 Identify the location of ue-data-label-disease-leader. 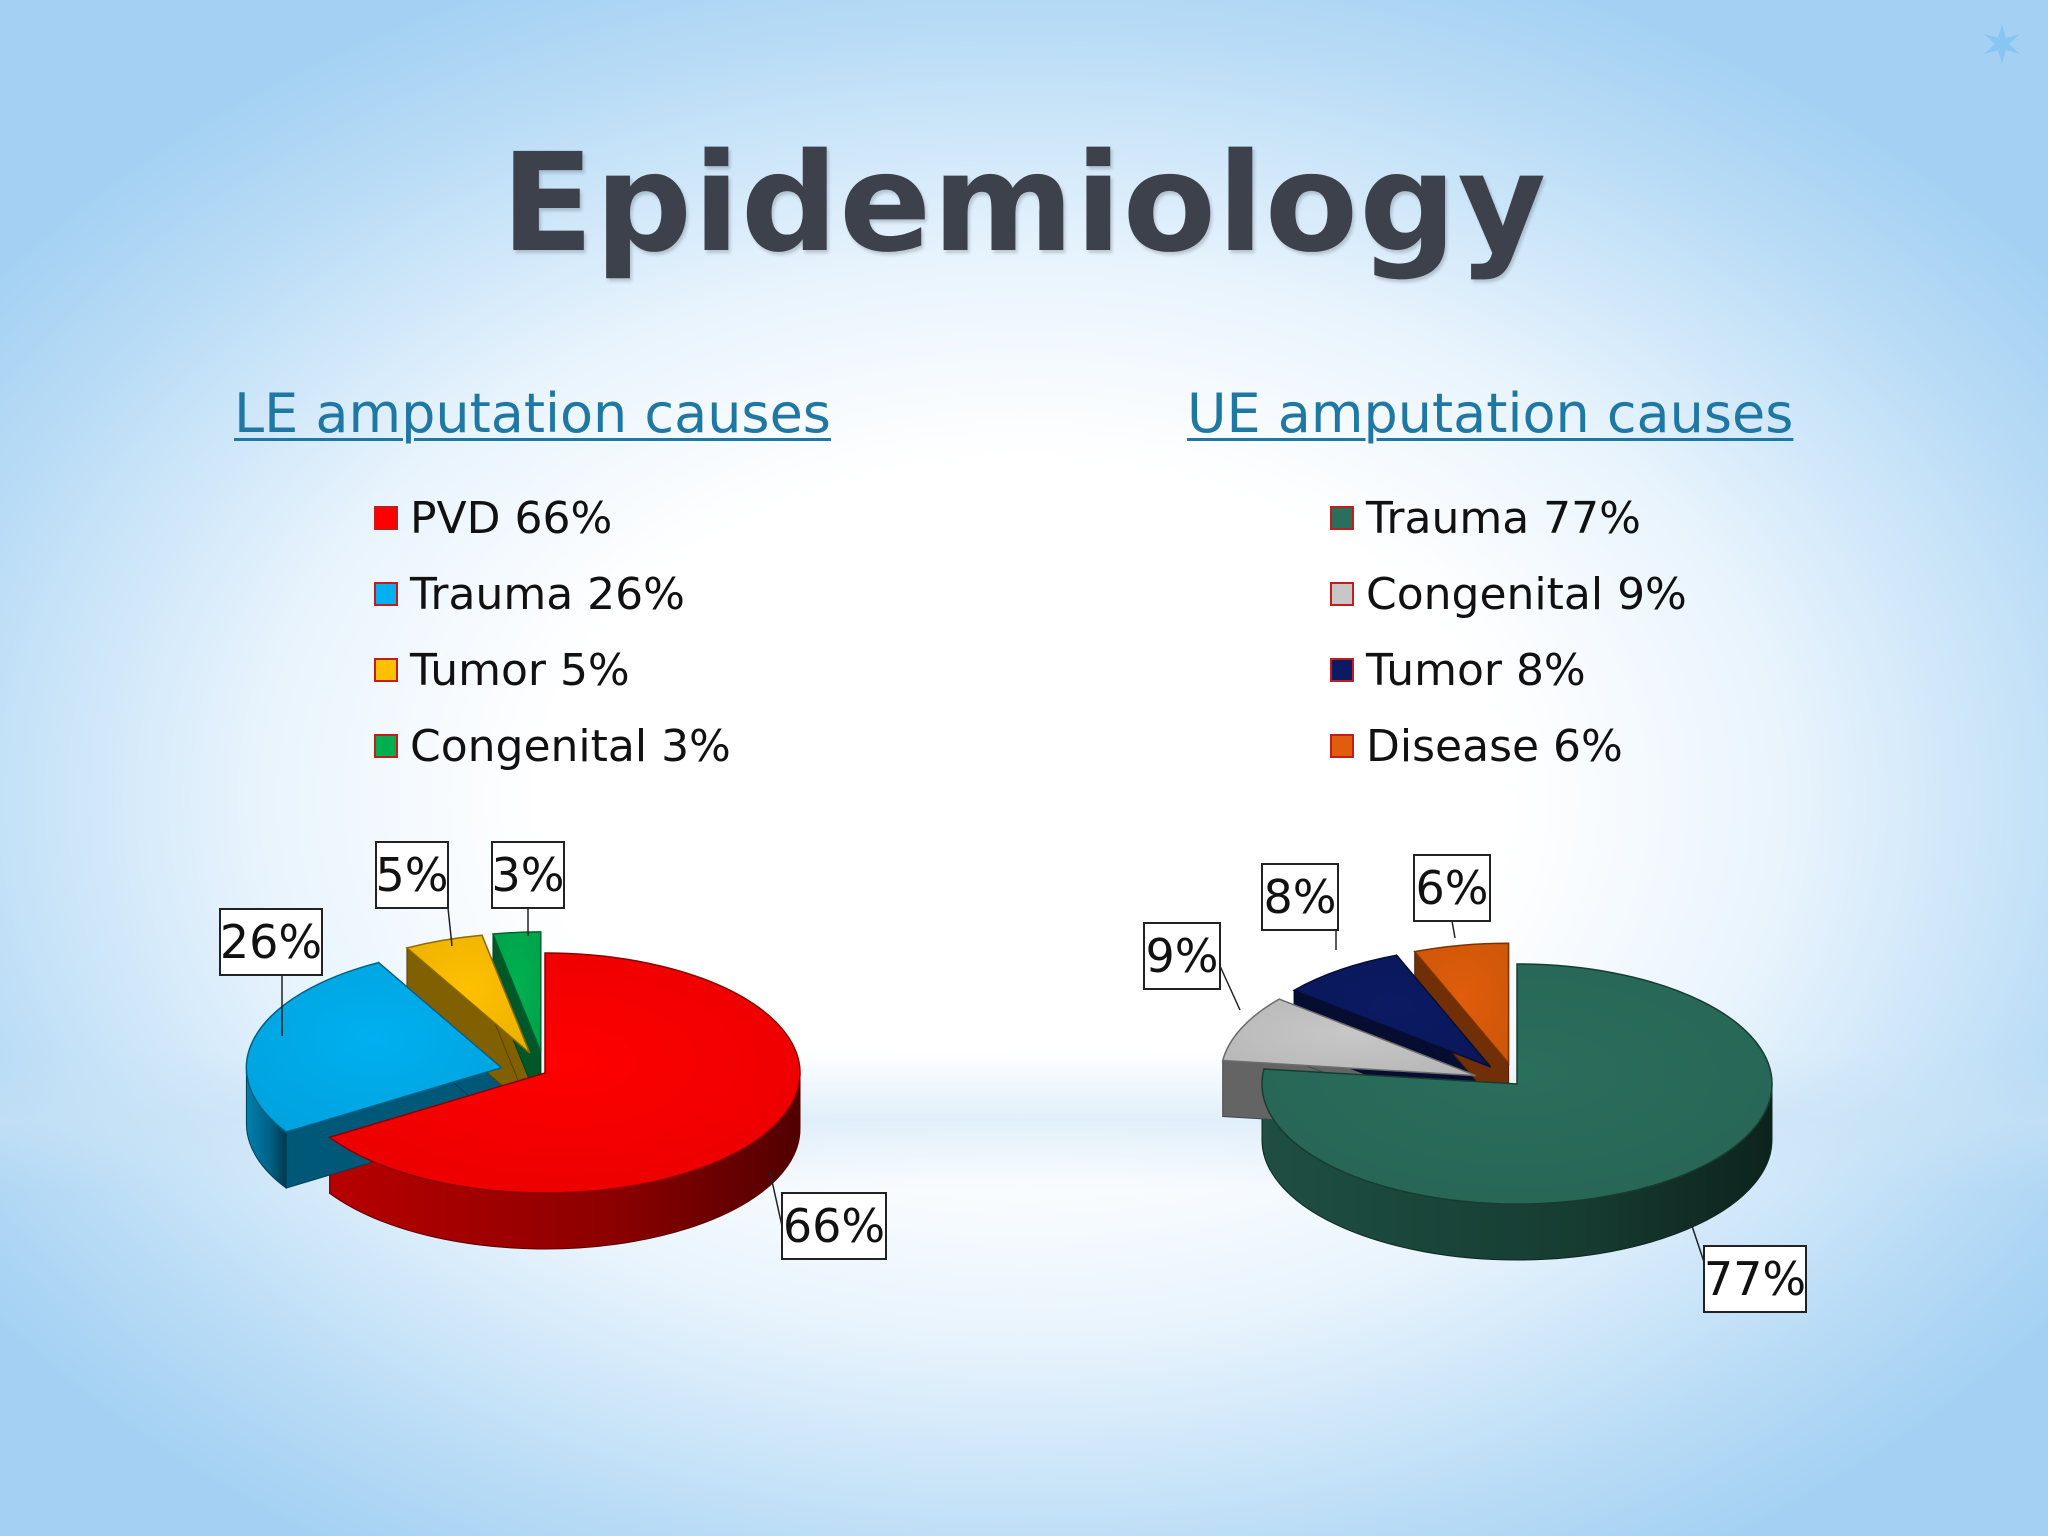
(1453, 929).